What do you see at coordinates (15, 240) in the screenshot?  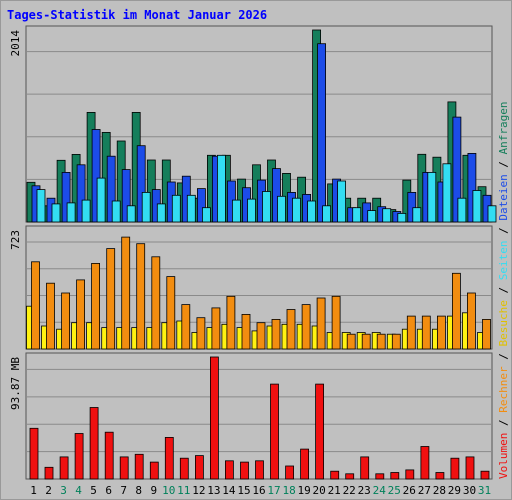 I see `panel-2-ymax-label: 723` at bounding box center [15, 240].